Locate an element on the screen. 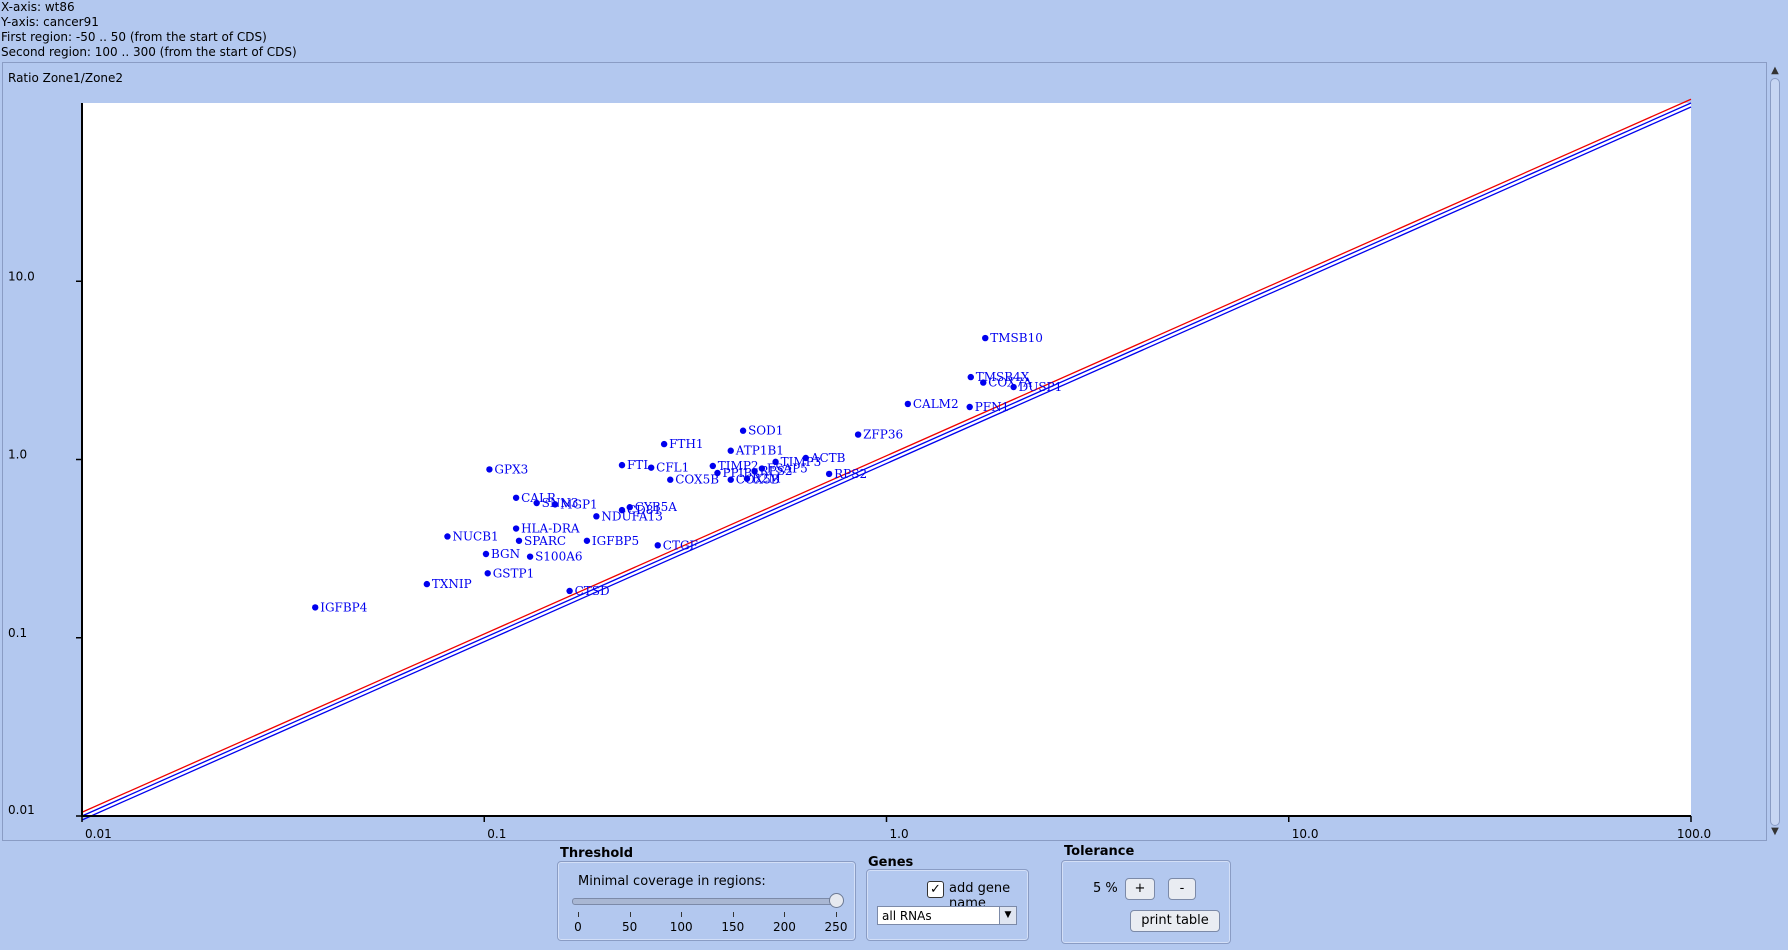 The image size is (1788, 950). slider-tick-label: 100 is located at coordinates (681, 927).